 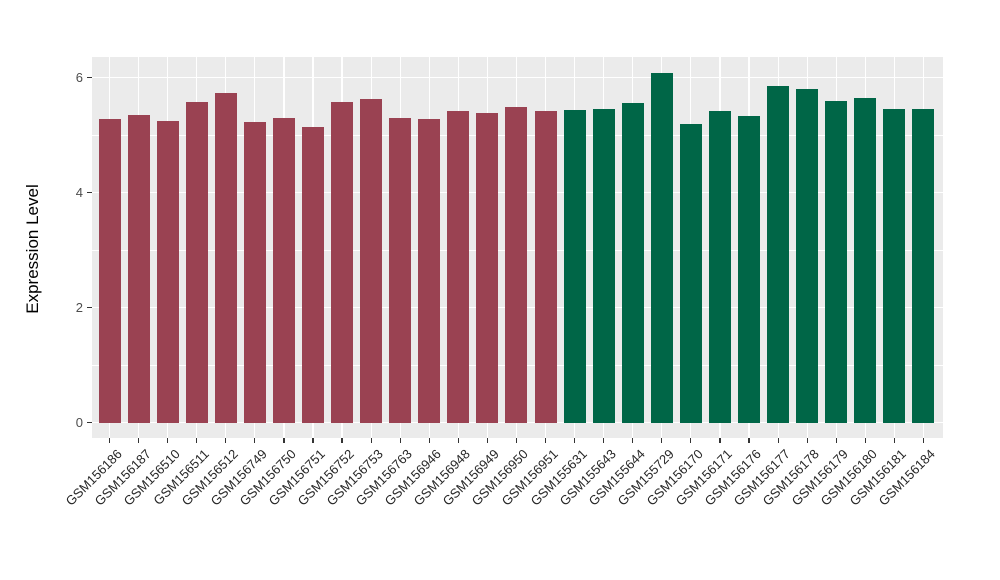 What do you see at coordinates (342, 262) in the screenshot?
I see `bar-GSM156752` at bounding box center [342, 262].